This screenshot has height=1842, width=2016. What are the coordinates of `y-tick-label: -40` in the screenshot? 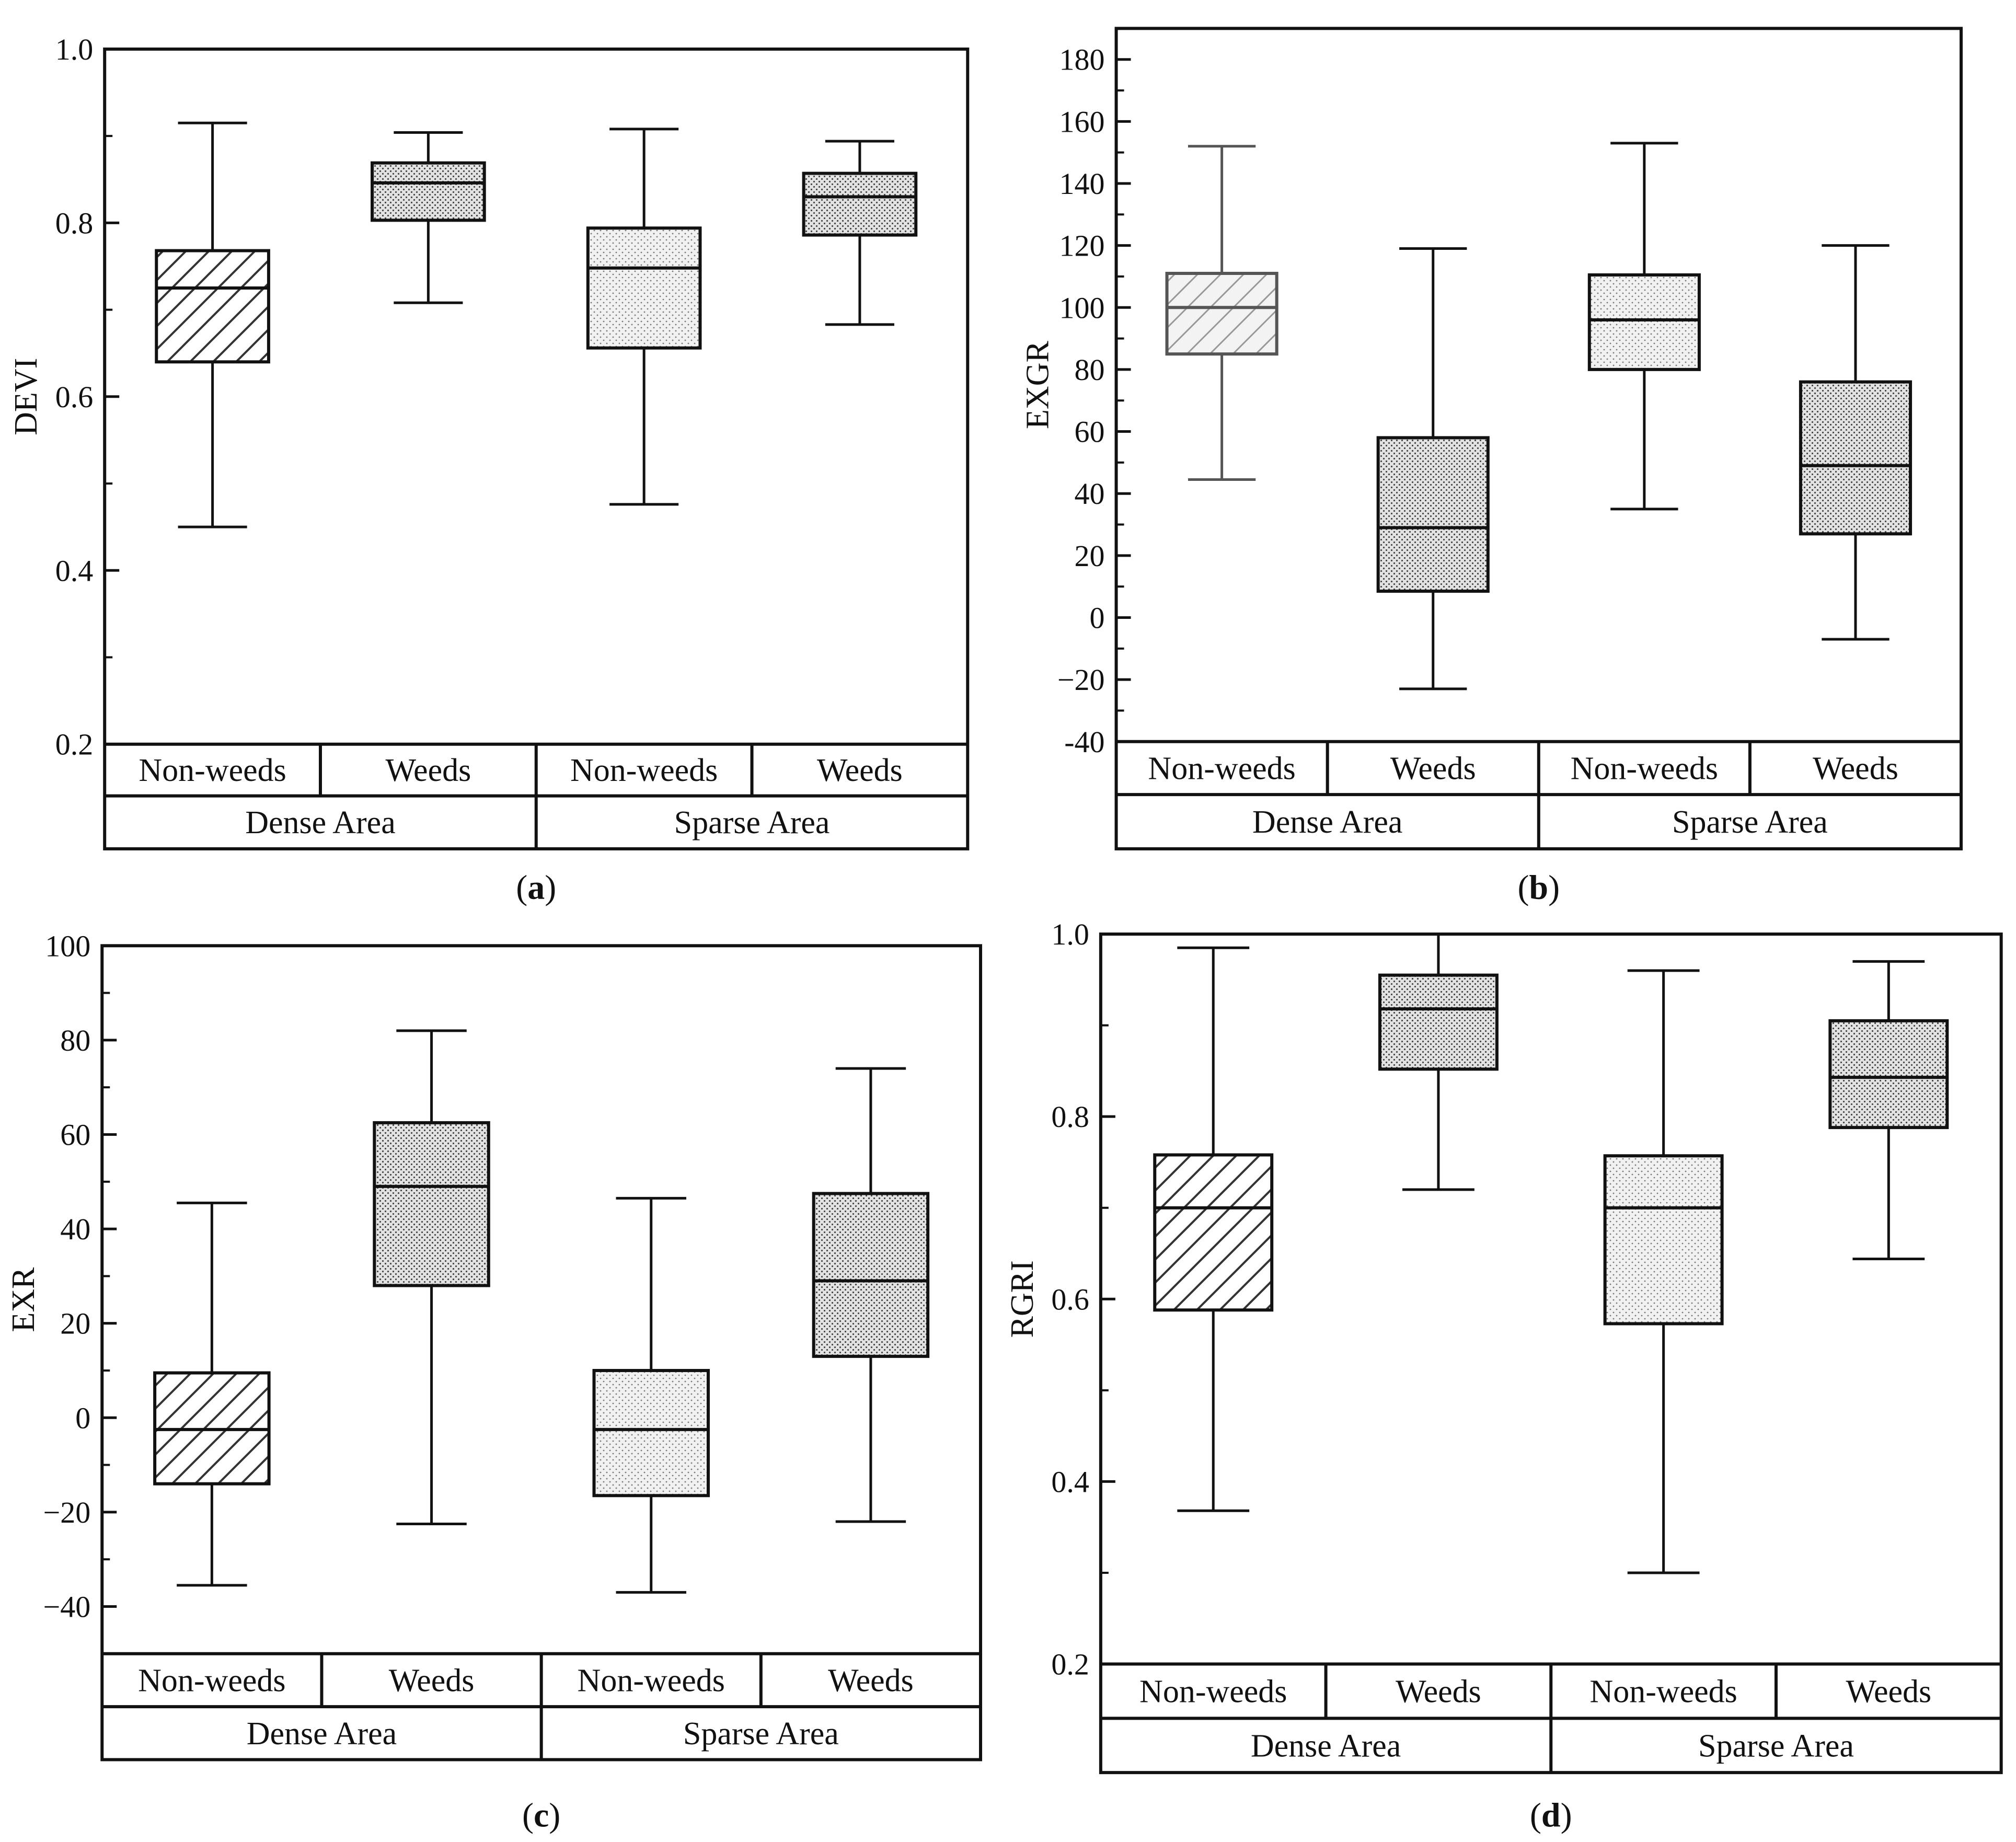 It's located at (1084, 742).